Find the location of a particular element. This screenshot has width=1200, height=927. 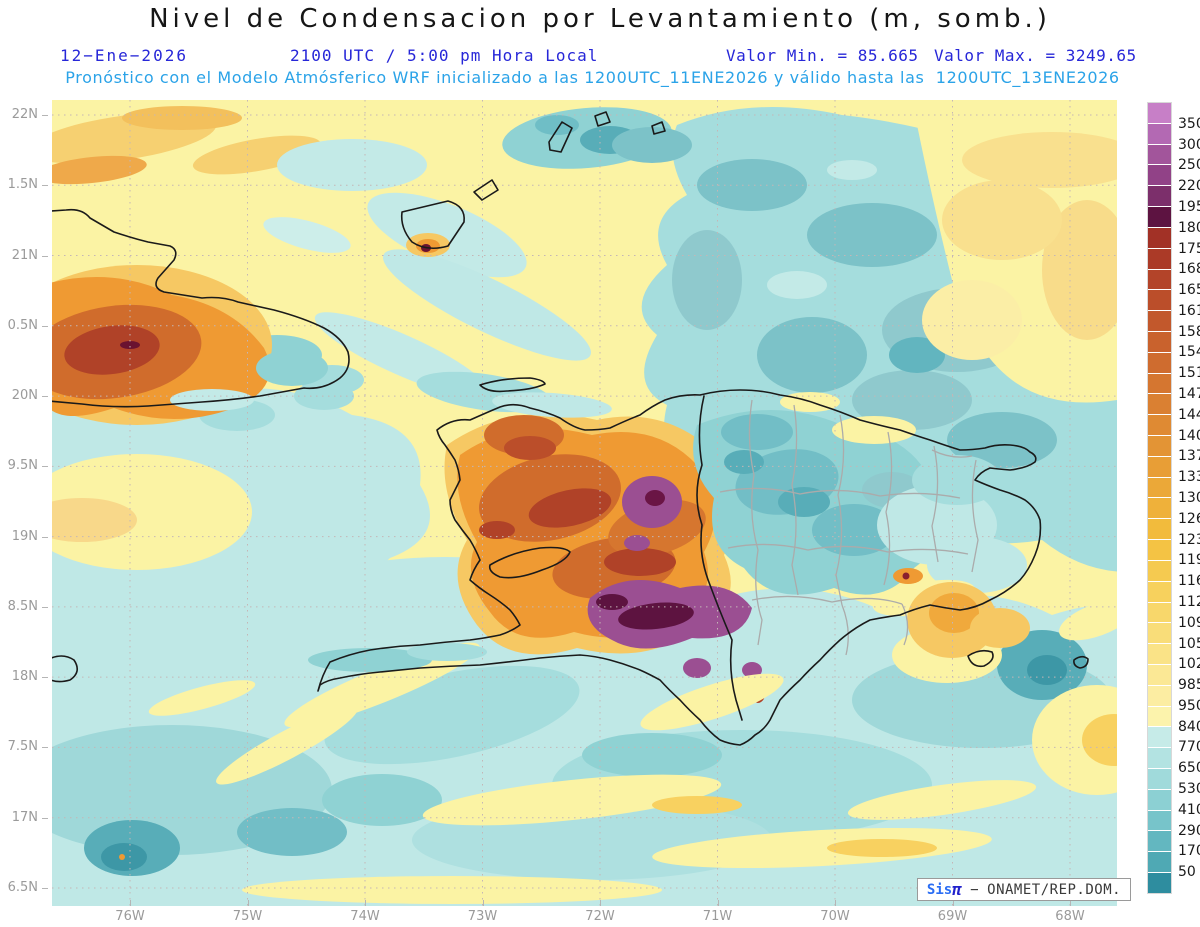

valid-date: 12−Ene−2026 is located at coordinates (124, 55).